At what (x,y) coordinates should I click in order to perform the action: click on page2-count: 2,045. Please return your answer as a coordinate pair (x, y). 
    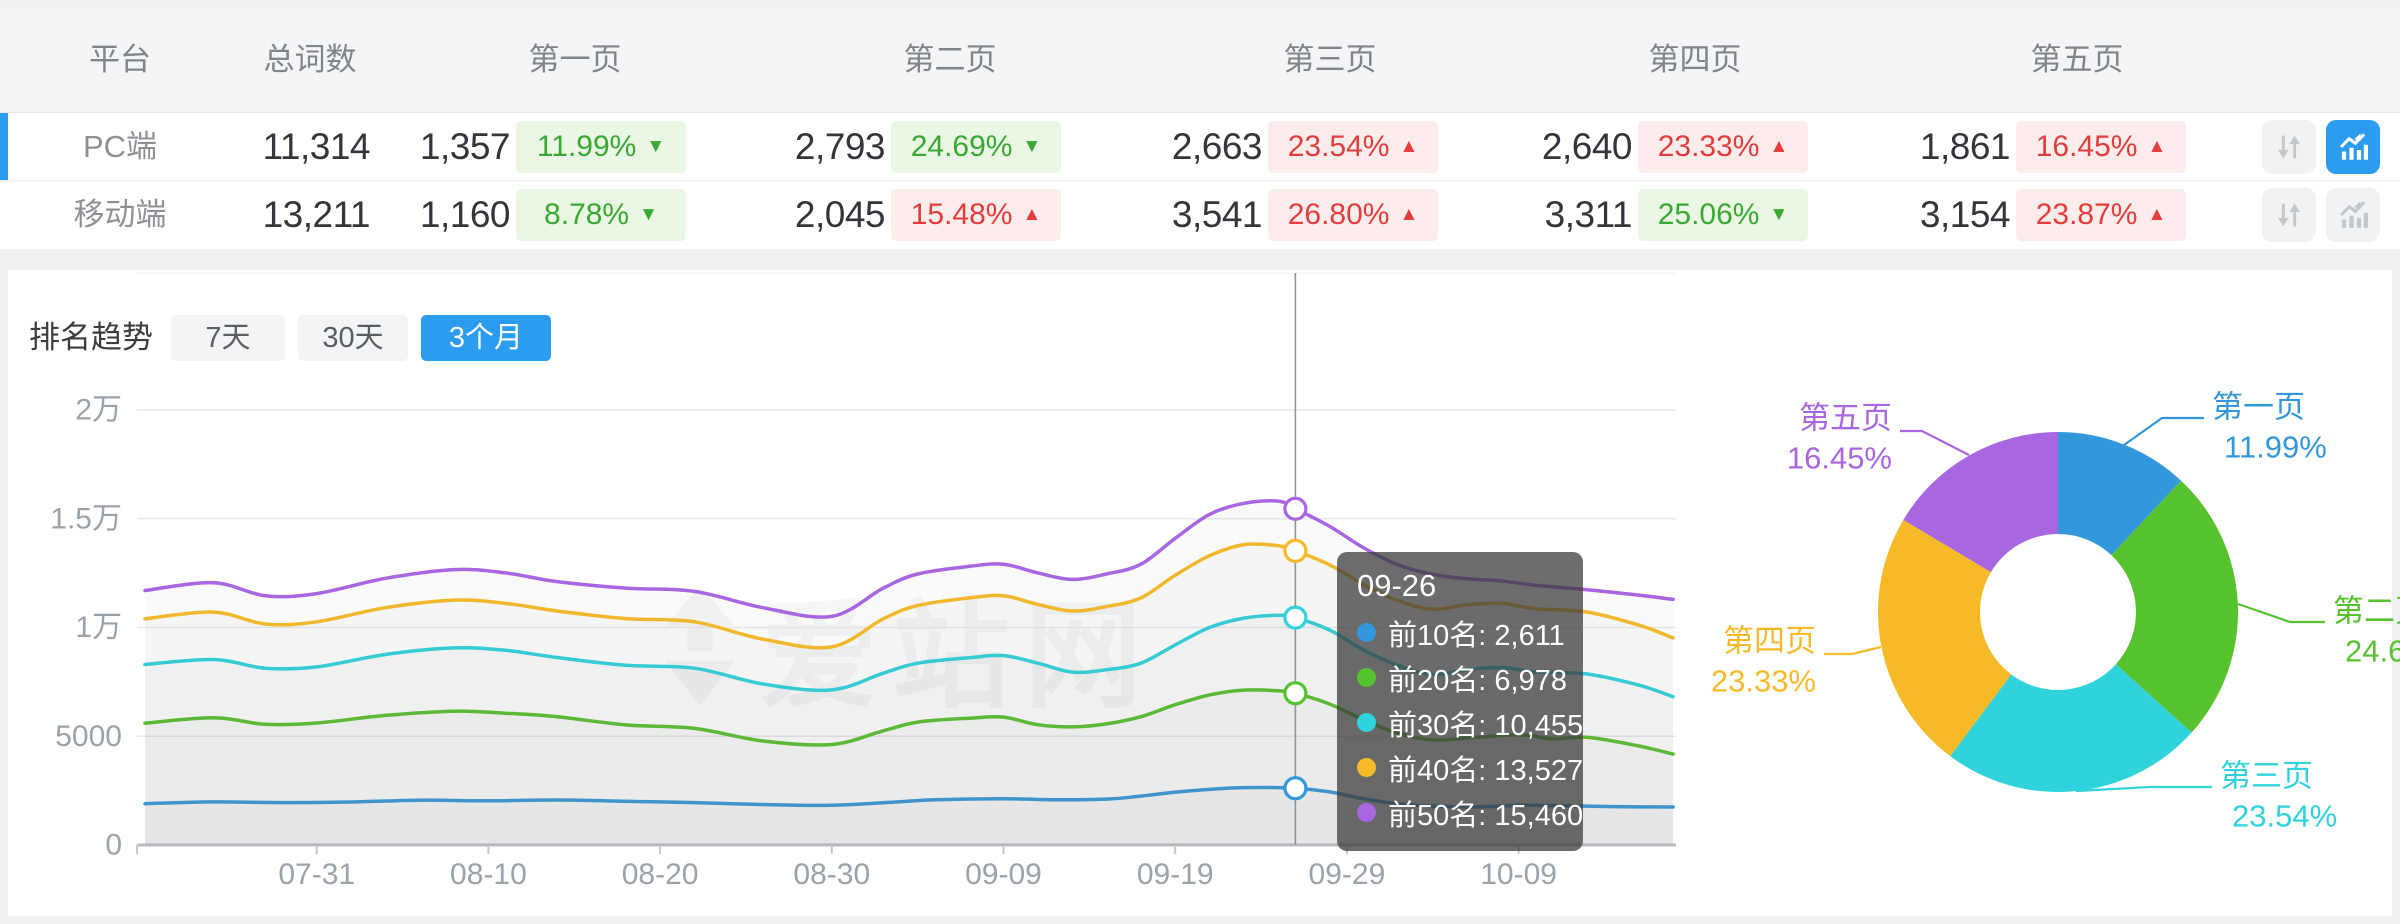
    Looking at the image, I should click on (840, 214).